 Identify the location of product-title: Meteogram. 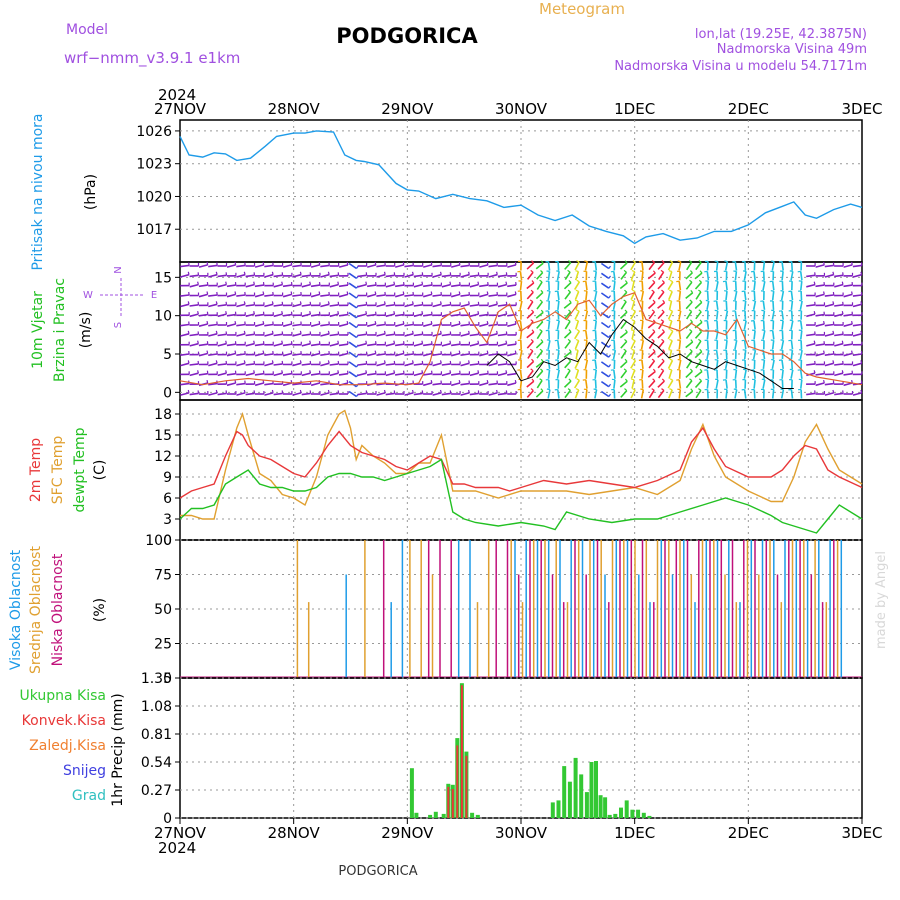
(582, 9).